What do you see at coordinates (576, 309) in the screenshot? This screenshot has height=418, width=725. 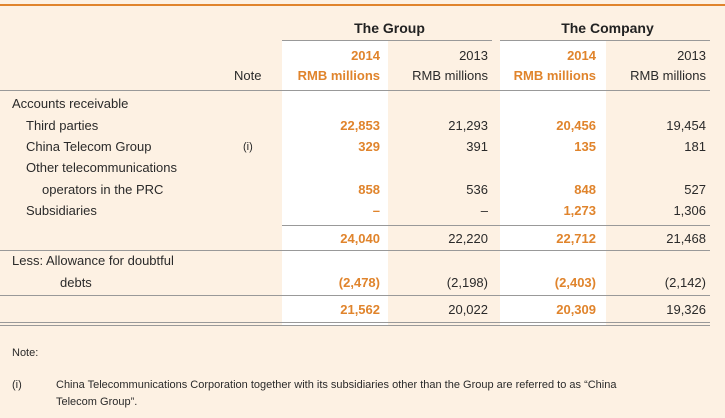 I see `cell-company-2014: 20,309` at bounding box center [576, 309].